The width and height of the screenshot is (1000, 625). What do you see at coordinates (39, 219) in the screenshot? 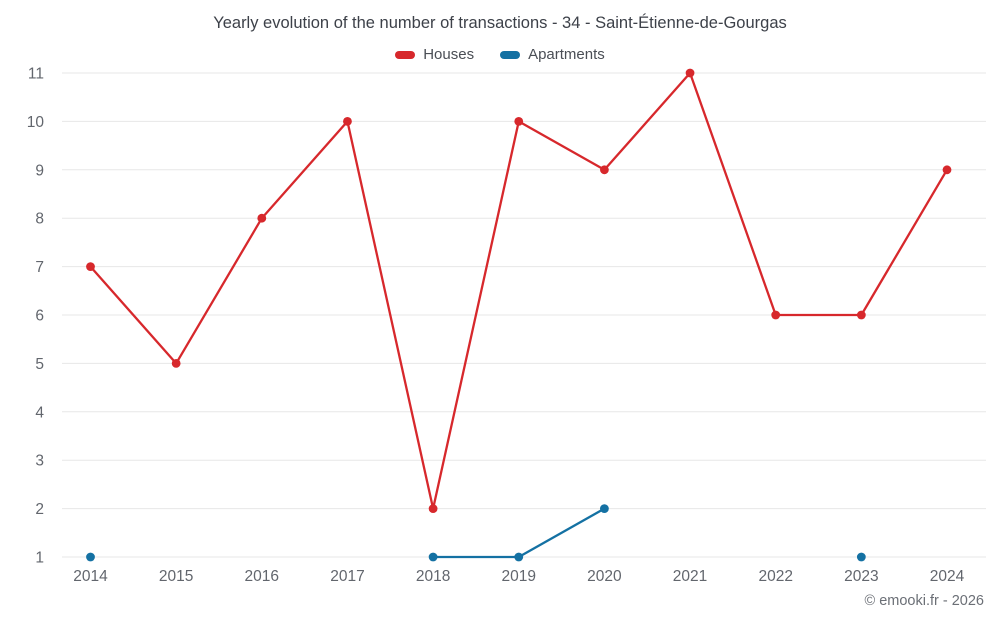
I see `y-axis-label: 8` at bounding box center [39, 219].